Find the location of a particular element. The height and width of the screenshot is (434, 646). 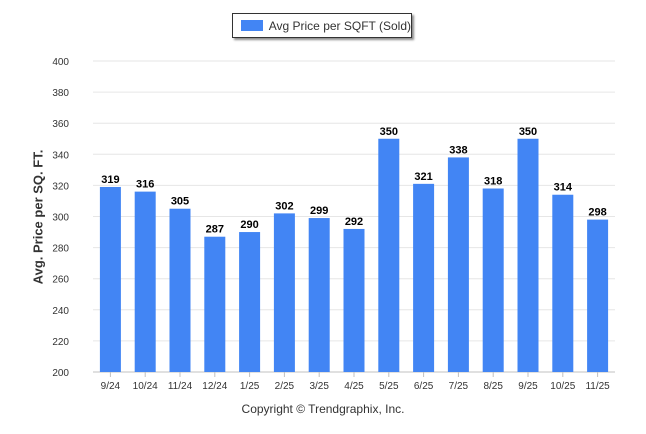

y-tick-label: 280 is located at coordinates (60, 249).